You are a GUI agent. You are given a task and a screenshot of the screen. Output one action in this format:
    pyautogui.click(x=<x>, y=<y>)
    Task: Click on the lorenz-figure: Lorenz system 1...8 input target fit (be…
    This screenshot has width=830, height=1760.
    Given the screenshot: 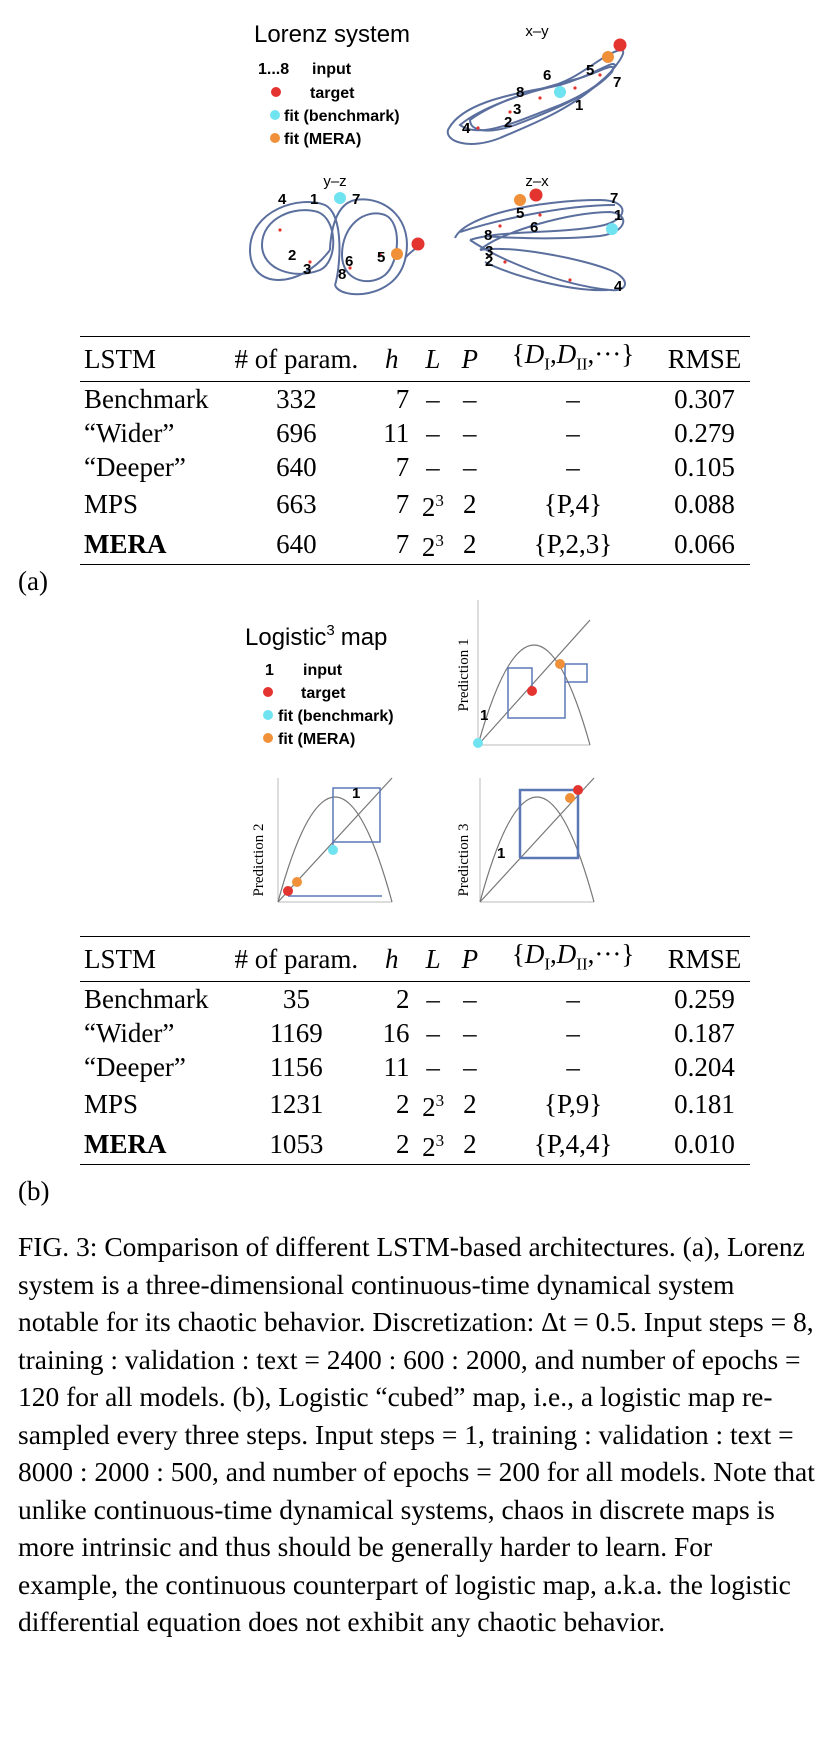 What is the action you would take?
    pyautogui.click(x=437, y=158)
    